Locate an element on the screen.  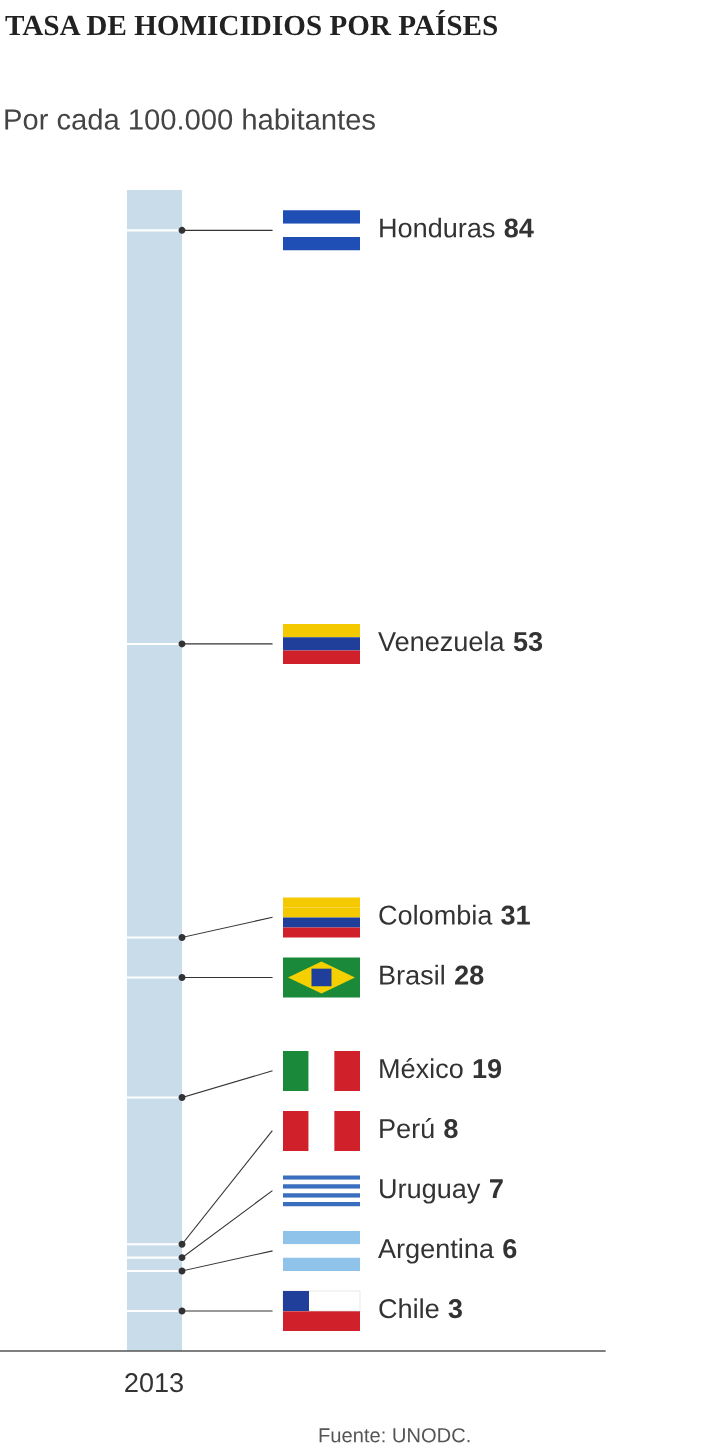
category-label: Perú is located at coordinates (407, 1128).